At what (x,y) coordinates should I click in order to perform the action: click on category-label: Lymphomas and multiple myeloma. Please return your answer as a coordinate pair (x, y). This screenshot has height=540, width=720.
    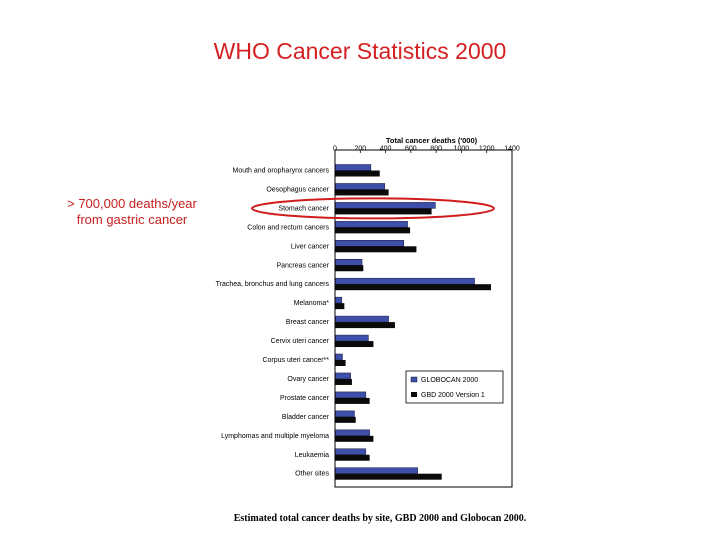
    Looking at the image, I should click on (275, 436).